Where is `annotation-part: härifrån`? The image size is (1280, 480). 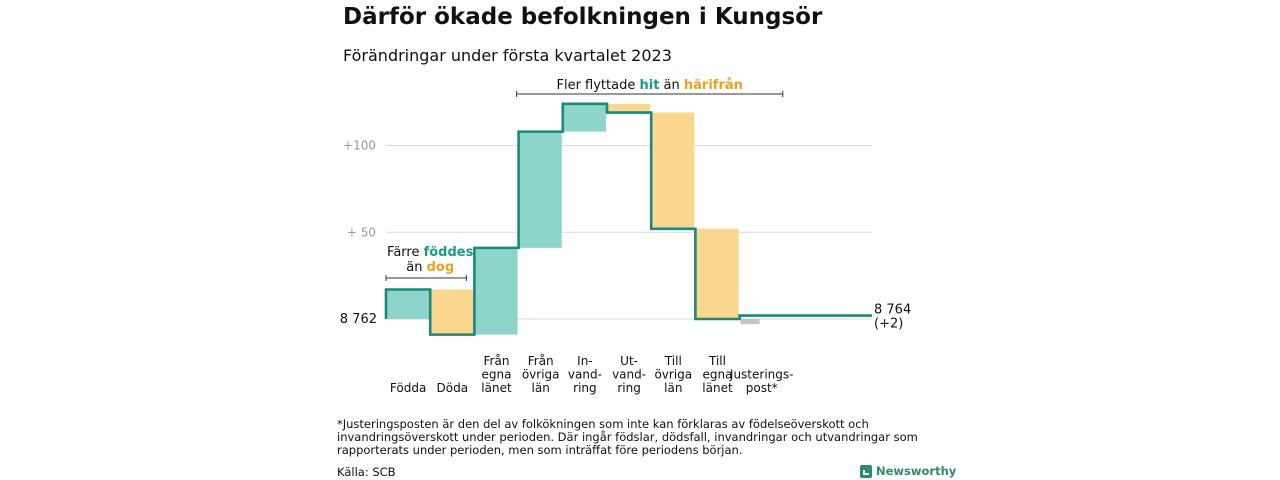 annotation-part: härifrån is located at coordinates (713, 85).